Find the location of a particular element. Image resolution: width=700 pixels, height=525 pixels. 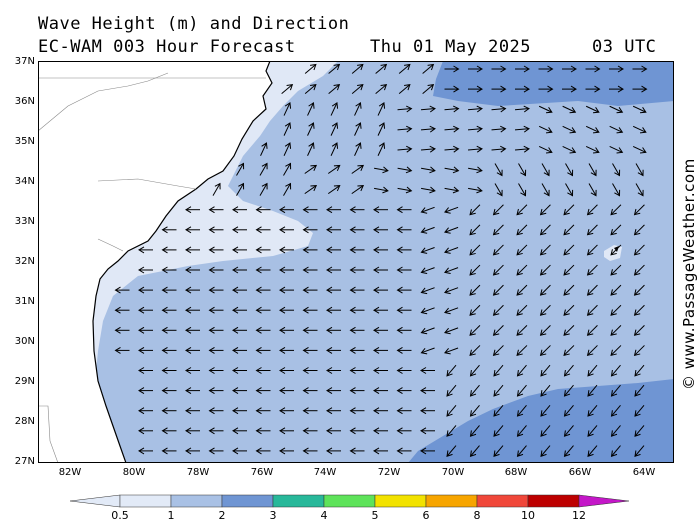

colorbar-label: 2 is located at coordinates (222, 515).